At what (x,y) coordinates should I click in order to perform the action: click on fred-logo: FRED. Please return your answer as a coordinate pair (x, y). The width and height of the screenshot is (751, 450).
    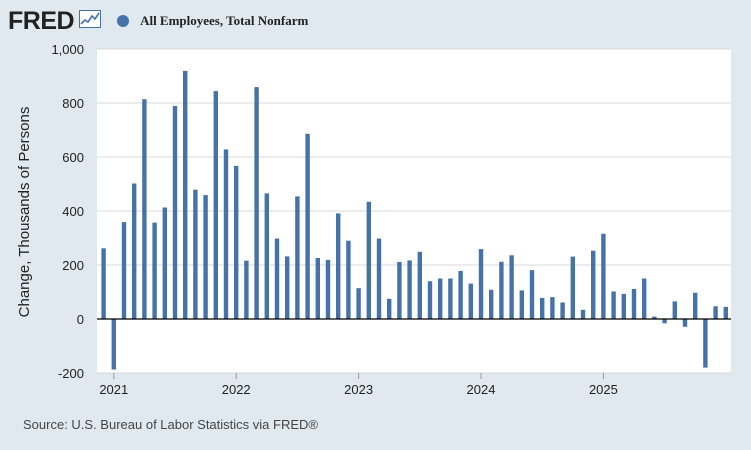
    Looking at the image, I should click on (41, 20).